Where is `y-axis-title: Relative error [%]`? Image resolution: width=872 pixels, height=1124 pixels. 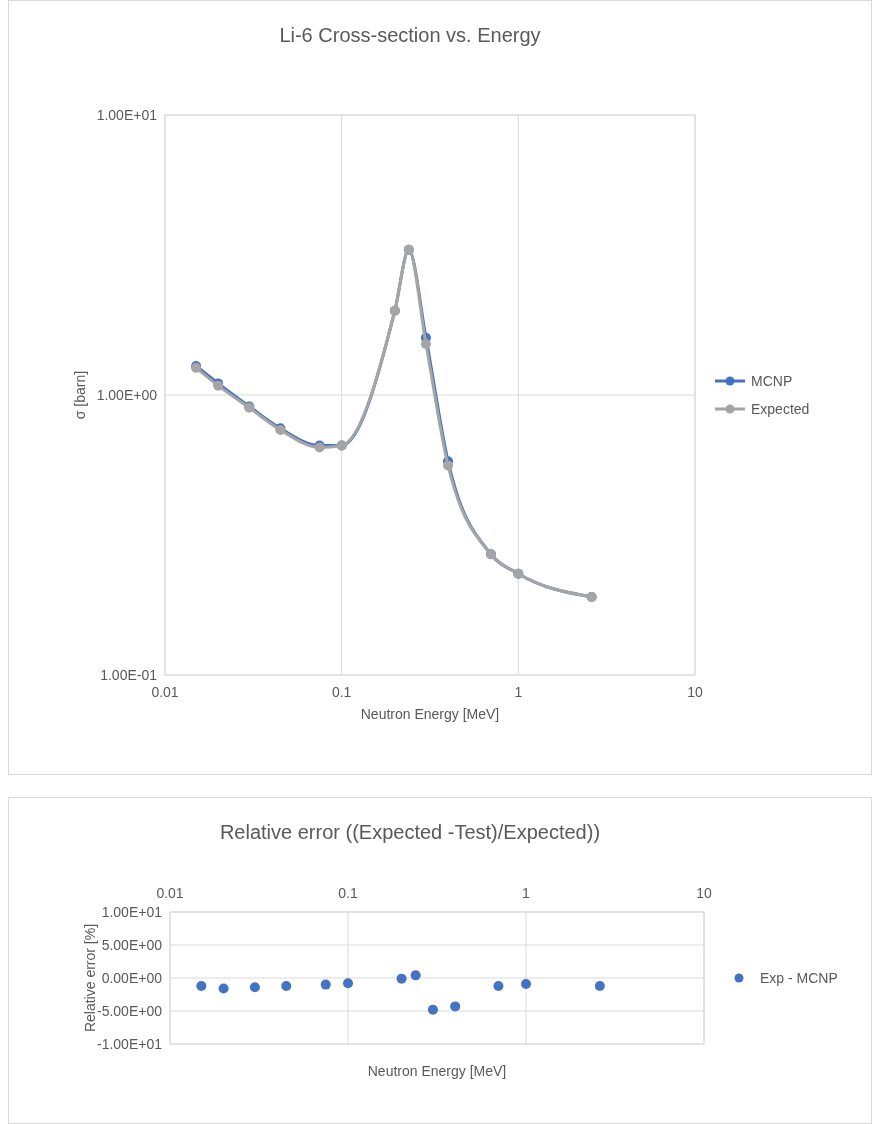 y-axis-title: Relative error [%] is located at coordinates (90, 978).